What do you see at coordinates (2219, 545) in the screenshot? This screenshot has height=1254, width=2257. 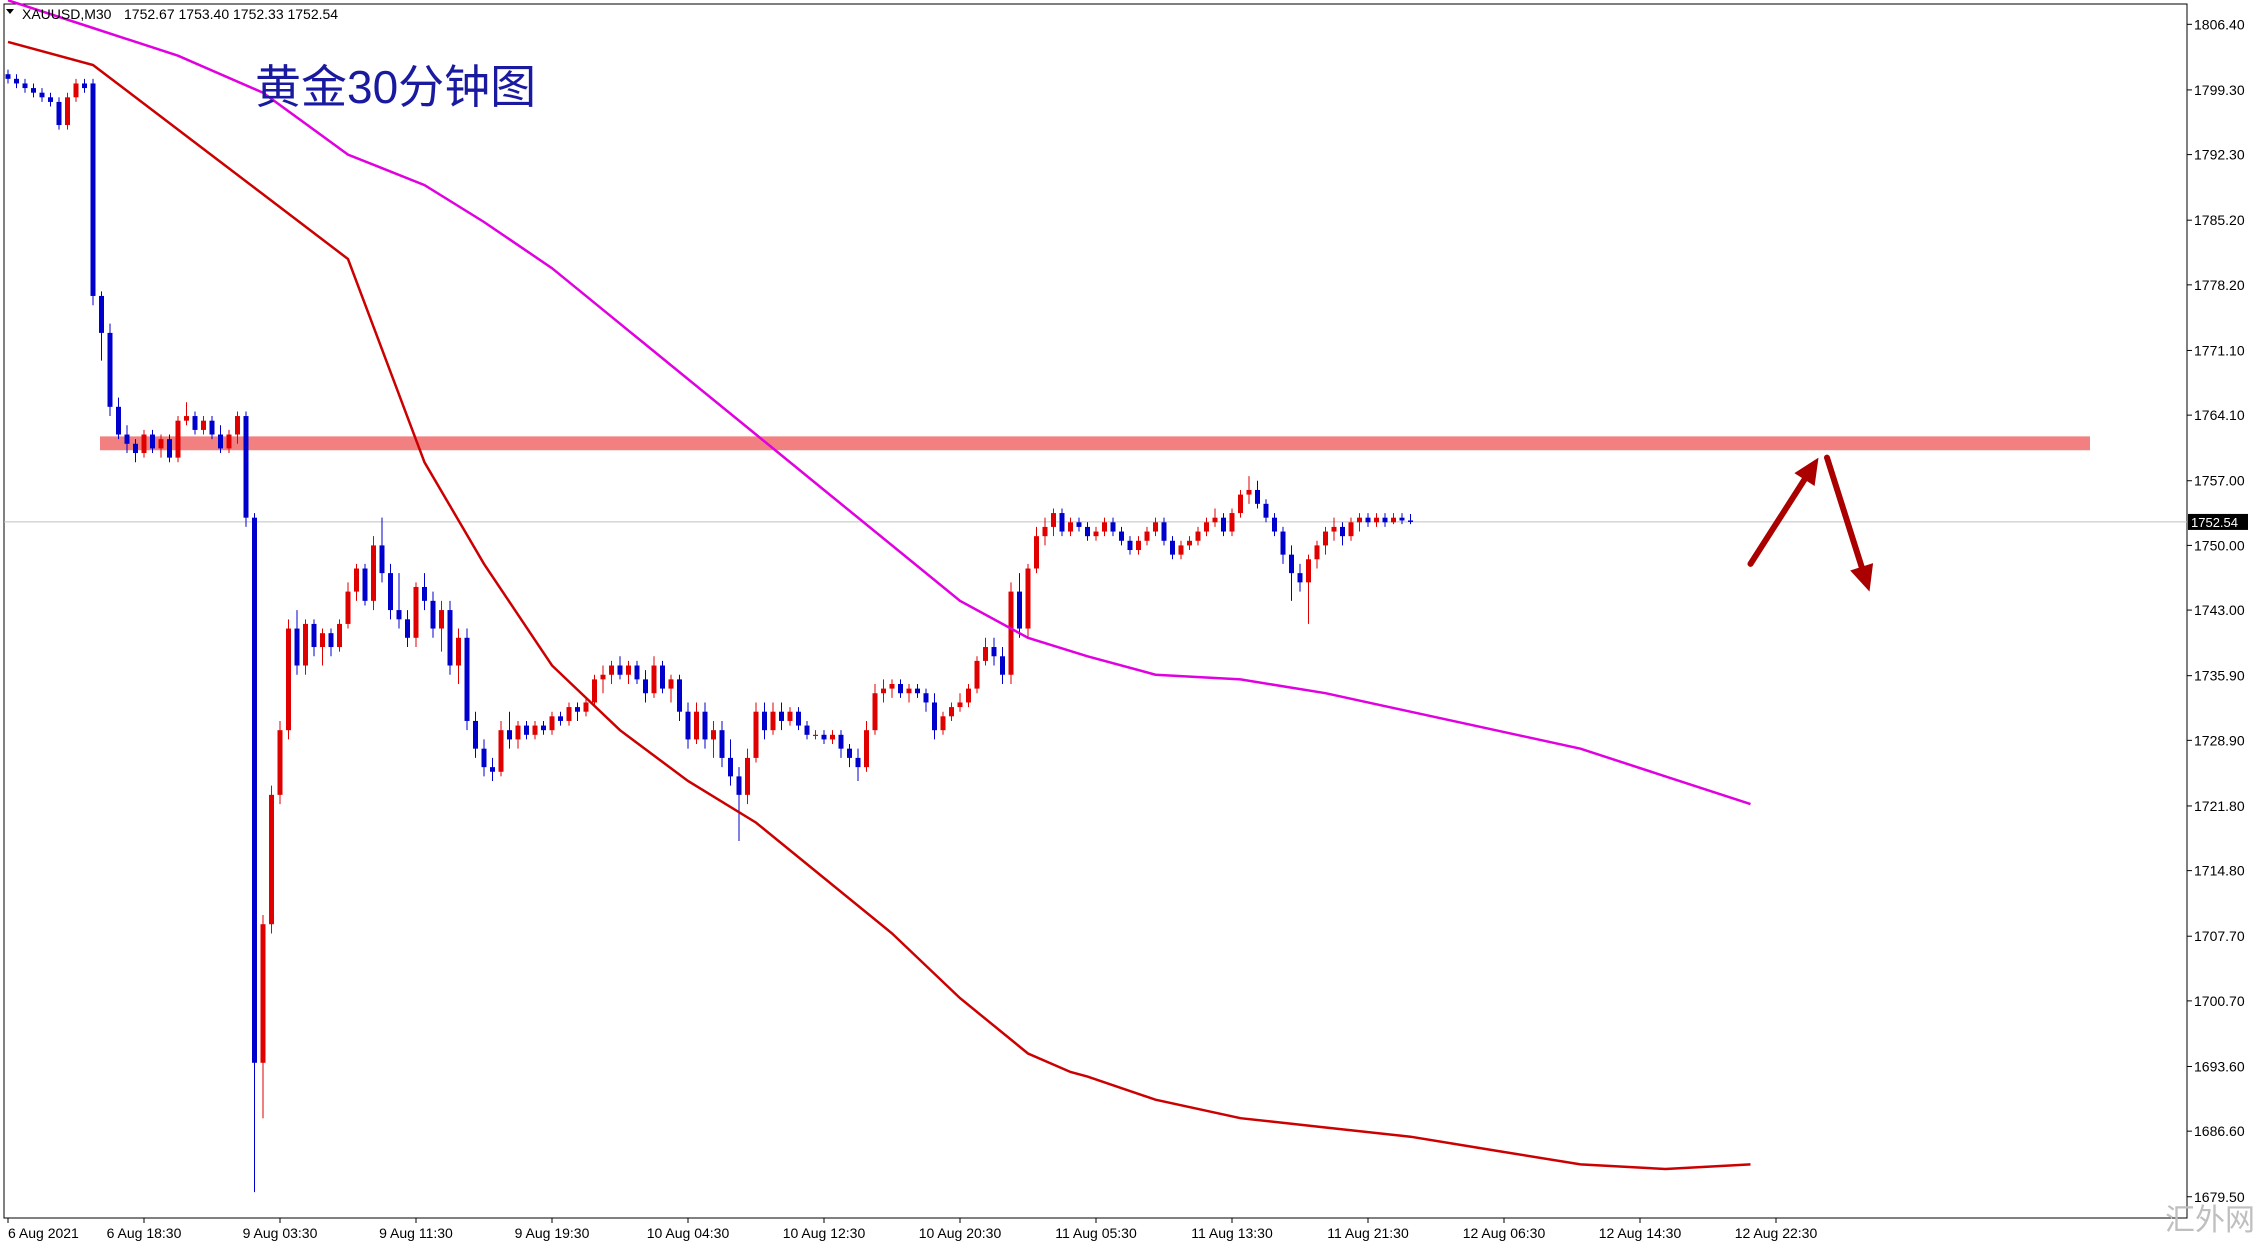 I see `y-tick-label: 1750.00` at bounding box center [2219, 545].